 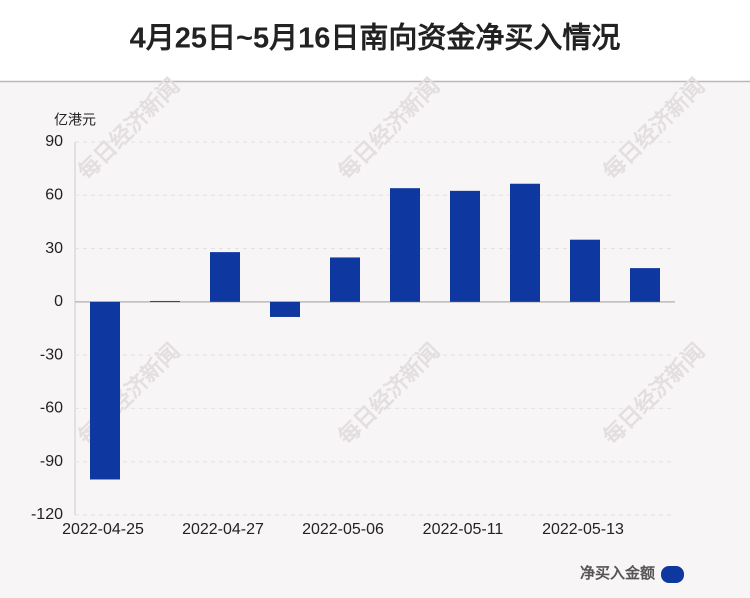 What do you see at coordinates (617, 573) in the screenshot?
I see `legend-label: 净买入金额` at bounding box center [617, 573].